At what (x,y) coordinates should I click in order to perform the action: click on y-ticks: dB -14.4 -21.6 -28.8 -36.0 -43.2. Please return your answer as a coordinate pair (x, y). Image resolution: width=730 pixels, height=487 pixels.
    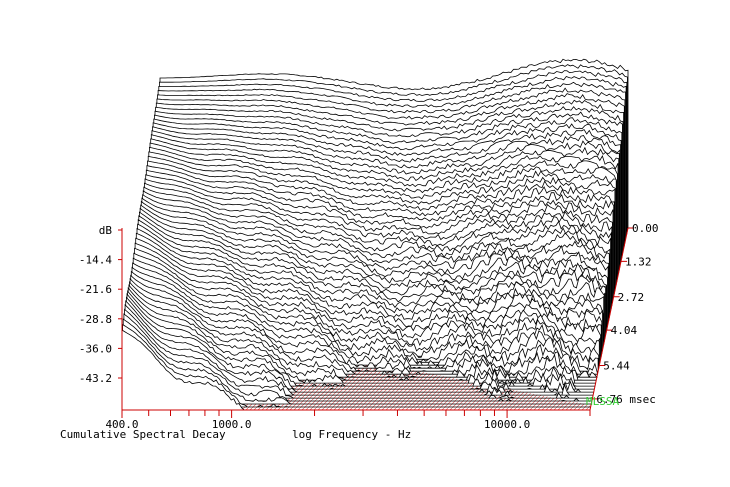
    Looking at the image, I should click on (100, 304).